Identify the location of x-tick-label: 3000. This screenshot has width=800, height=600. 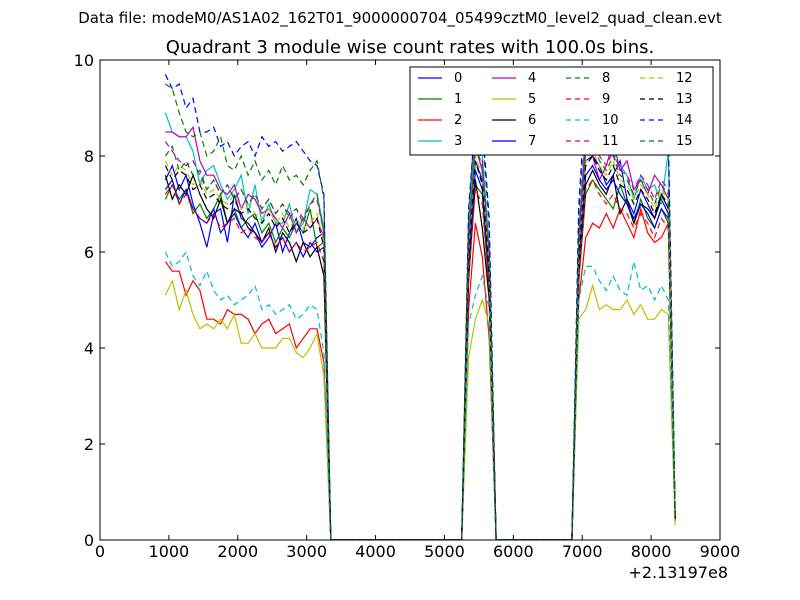
(306, 551).